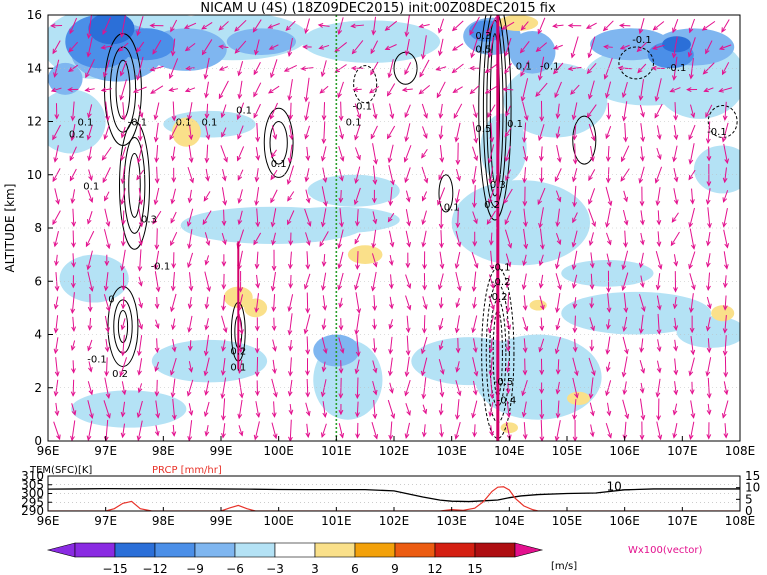 Image resolution: width=767 pixels, height=575 pixels. I want to click on x-tick-label: 105E, so click(567, 451).